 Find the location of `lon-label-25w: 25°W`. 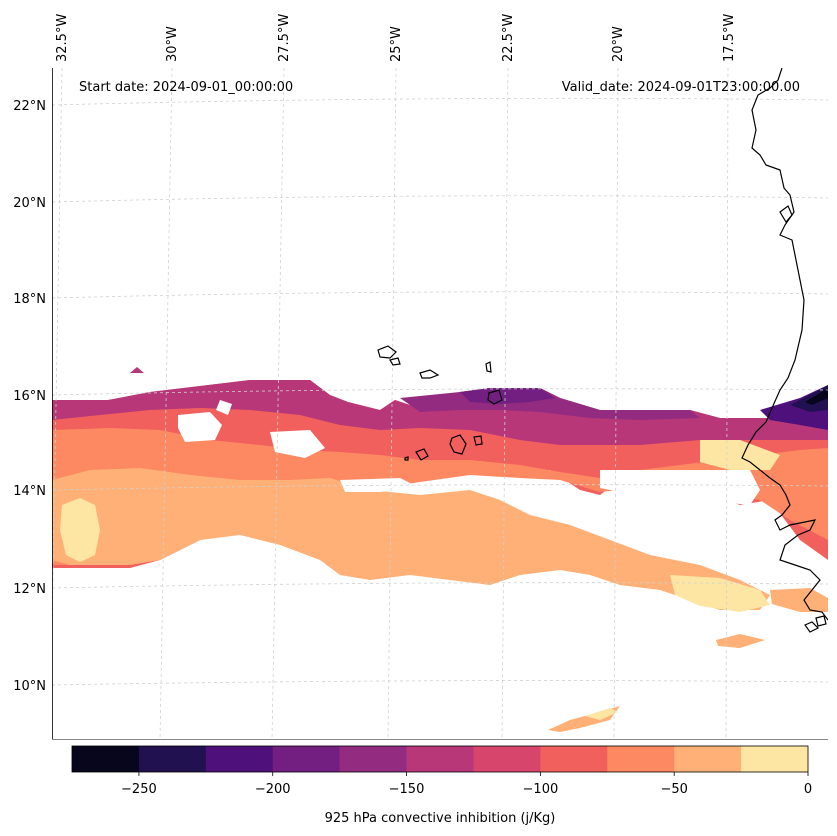

lon-label-25w: 25°W is located at coordinates (396, 44).